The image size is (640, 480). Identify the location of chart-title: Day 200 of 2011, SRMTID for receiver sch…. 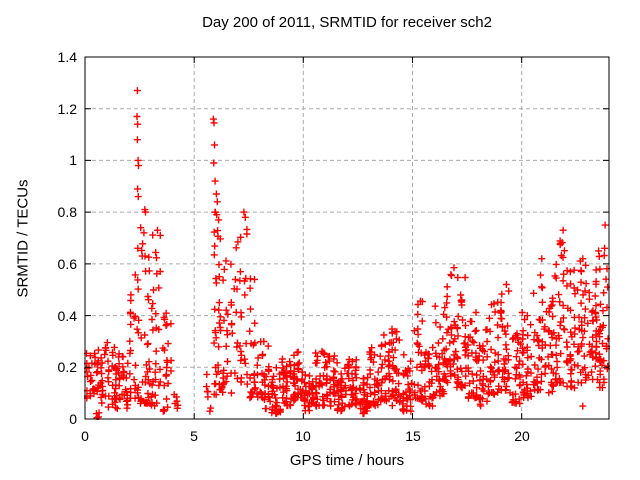
(347, 22).